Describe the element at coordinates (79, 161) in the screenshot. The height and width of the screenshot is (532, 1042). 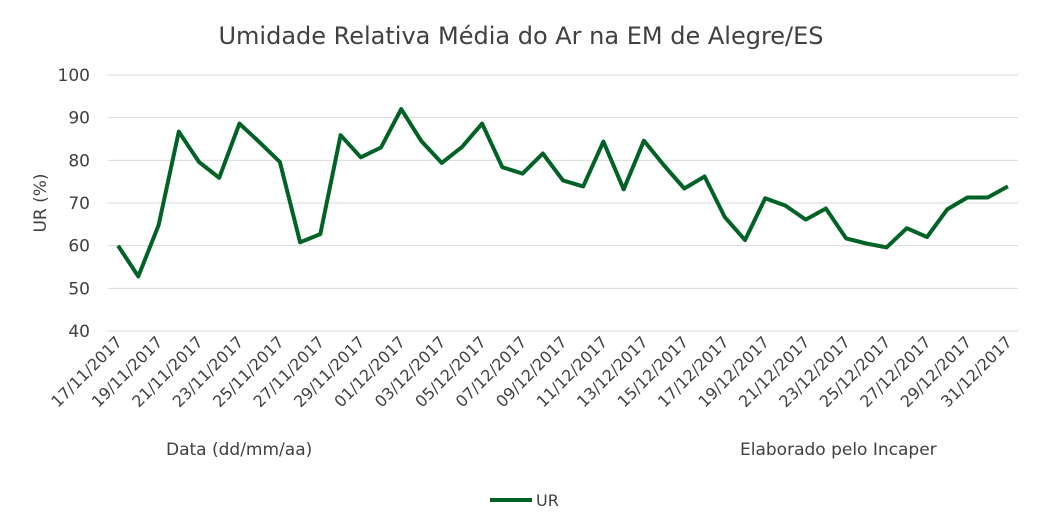
I see `y-tick-label: 80` at that location.